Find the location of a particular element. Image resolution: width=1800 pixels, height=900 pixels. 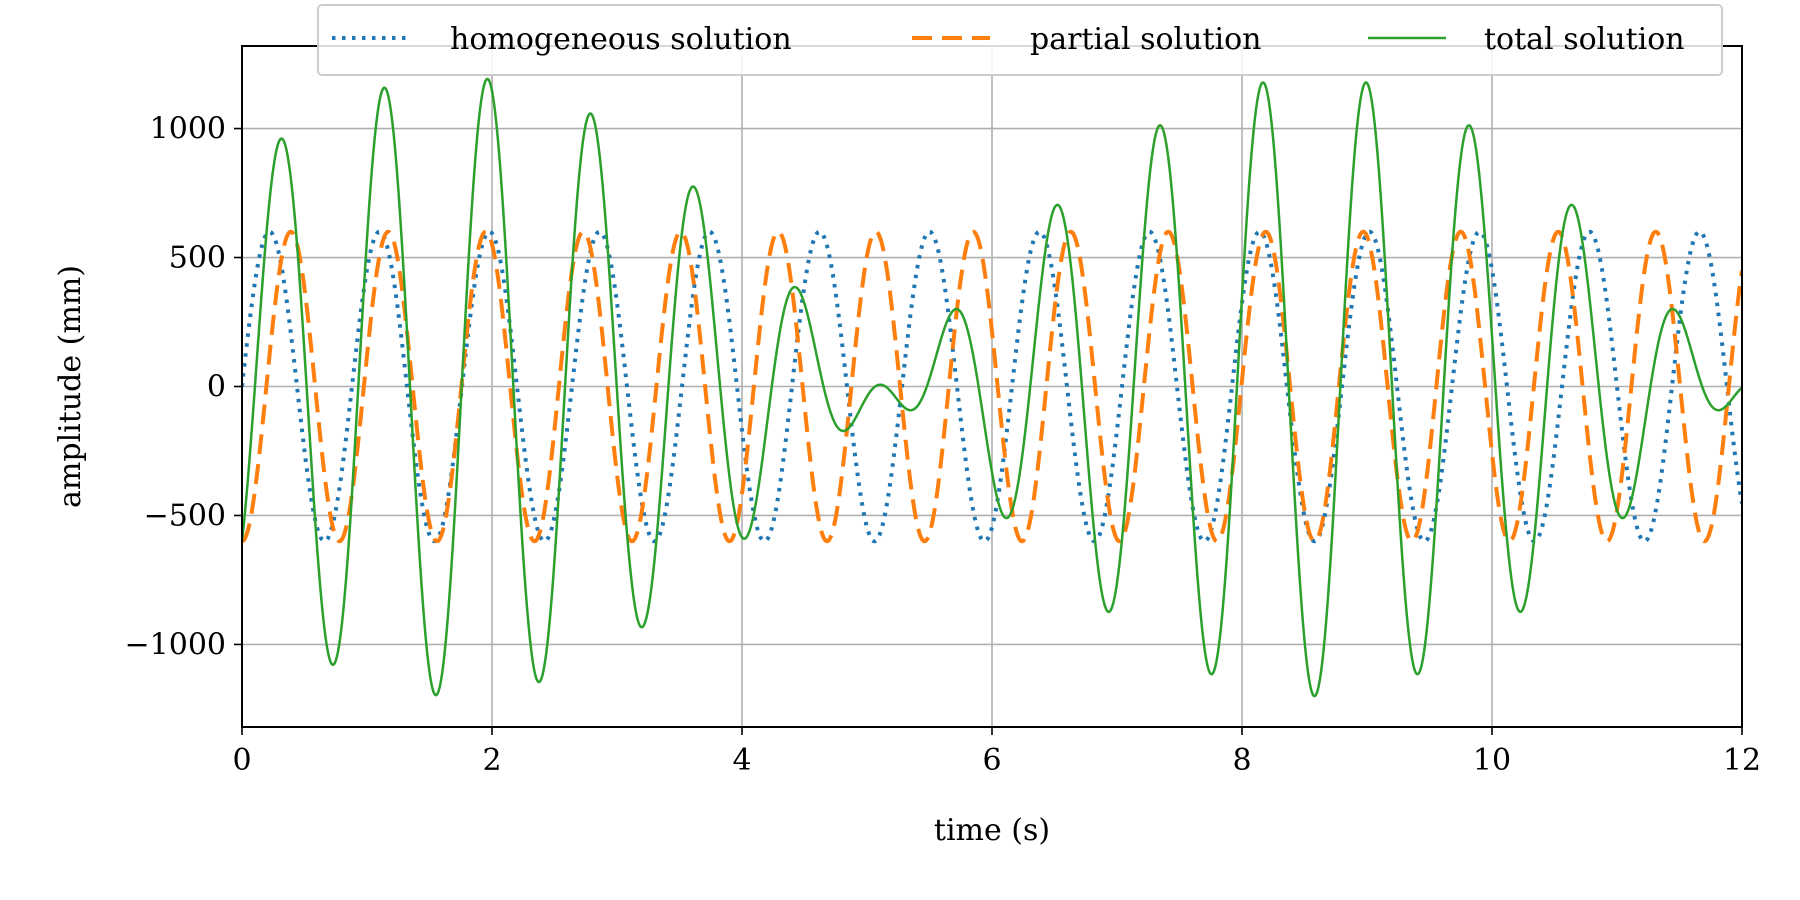

x-tick-label: 6 is located at coordinates (991, 760).